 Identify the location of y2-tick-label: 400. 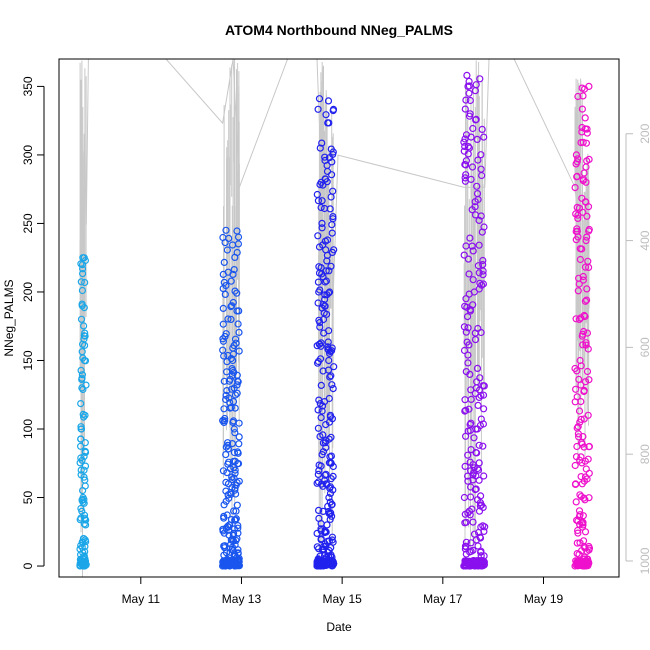
(644, 240).